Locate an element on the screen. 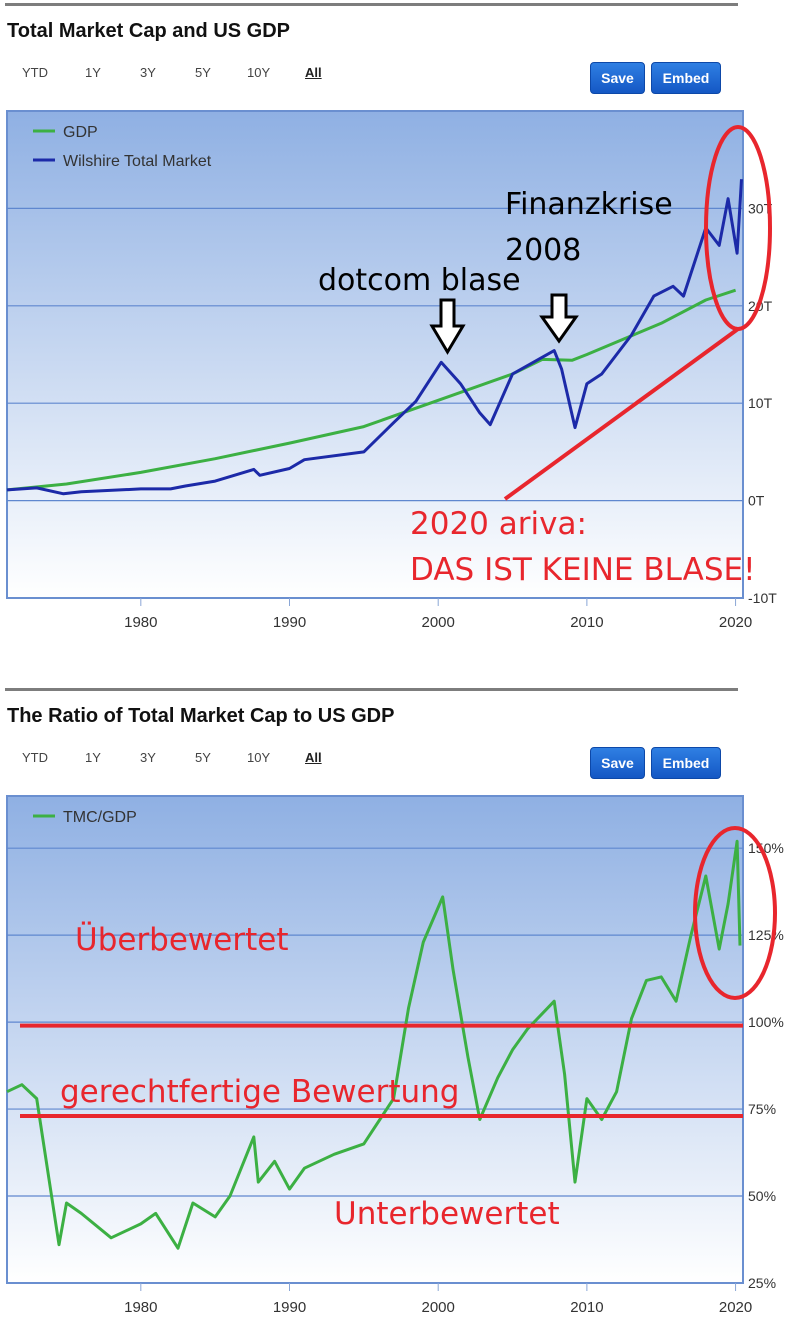  y-tick-label: -10T is located at coordinates (762, 598).